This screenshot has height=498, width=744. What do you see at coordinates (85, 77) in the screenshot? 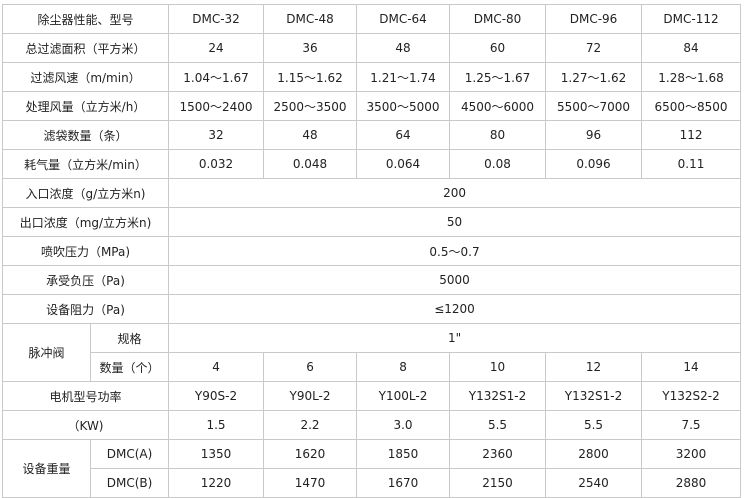
I see `row-label: 过滤风速（m/min）` at bounding box center [85, 77].